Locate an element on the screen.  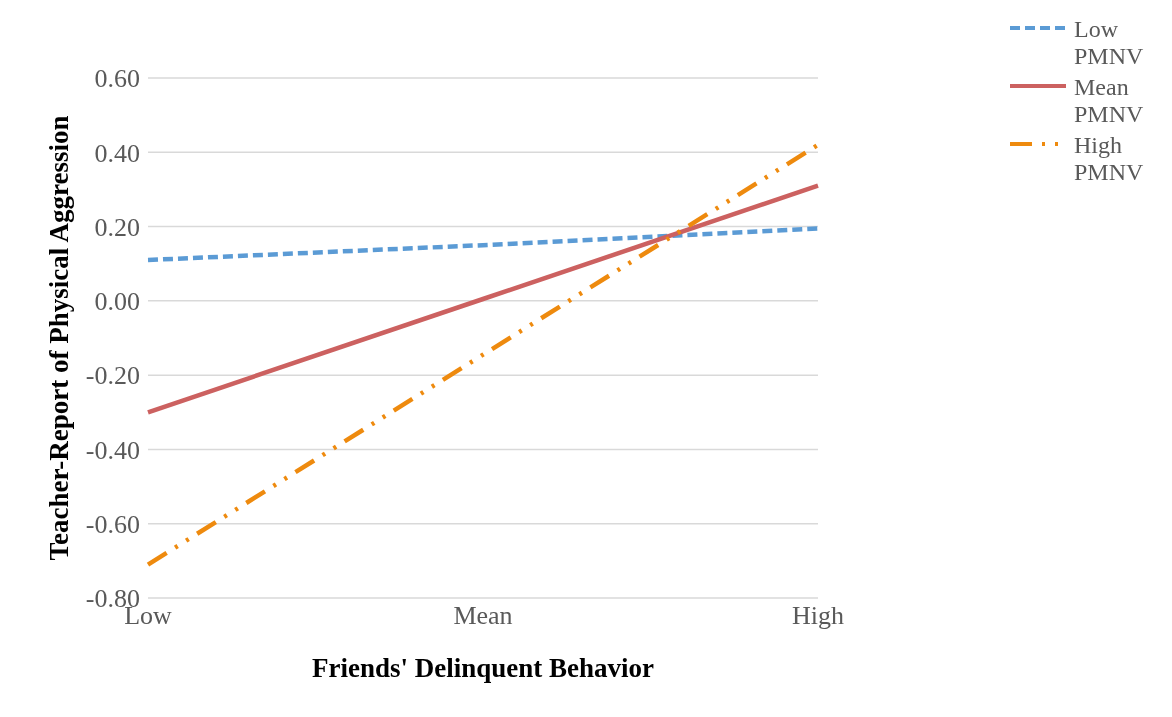
y-tick-label: -0.20 is located at coordinates (112, 376).